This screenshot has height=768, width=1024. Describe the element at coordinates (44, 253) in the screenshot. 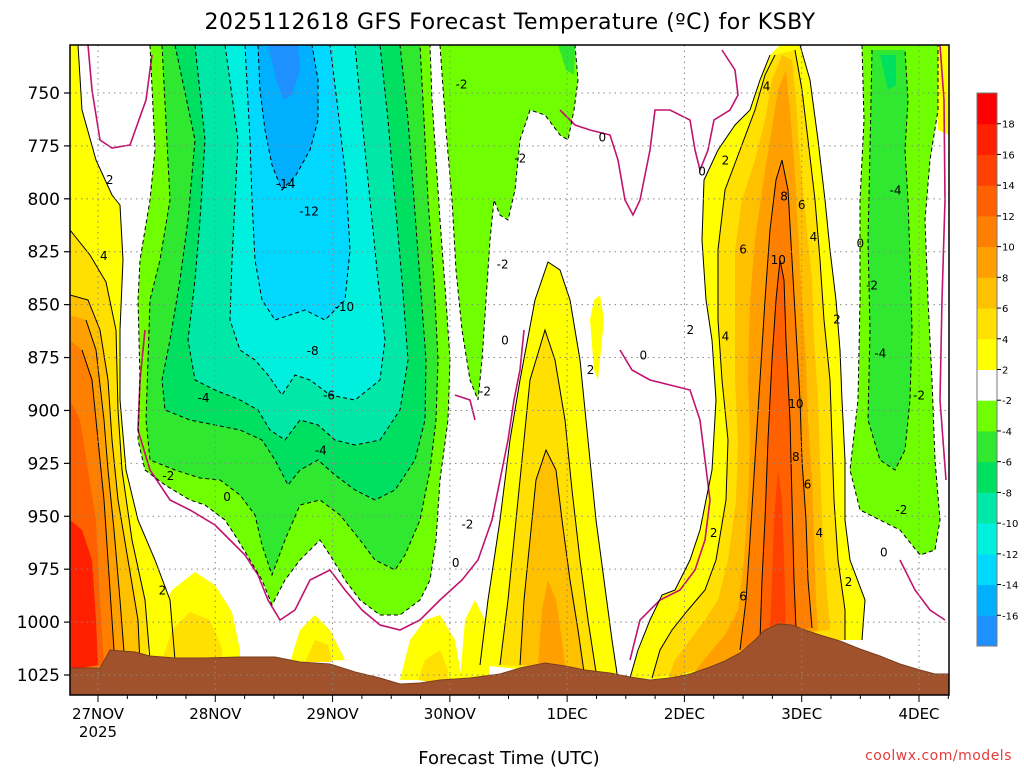

I see `y-tick-label: 825` at that location.